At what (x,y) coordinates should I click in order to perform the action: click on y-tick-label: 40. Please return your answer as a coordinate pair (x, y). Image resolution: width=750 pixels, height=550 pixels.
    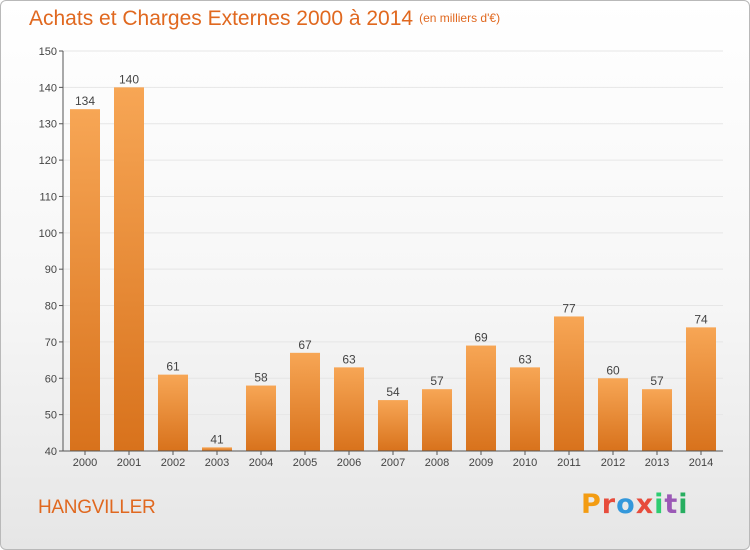
    Looking at the image, I should click on (51, 452).